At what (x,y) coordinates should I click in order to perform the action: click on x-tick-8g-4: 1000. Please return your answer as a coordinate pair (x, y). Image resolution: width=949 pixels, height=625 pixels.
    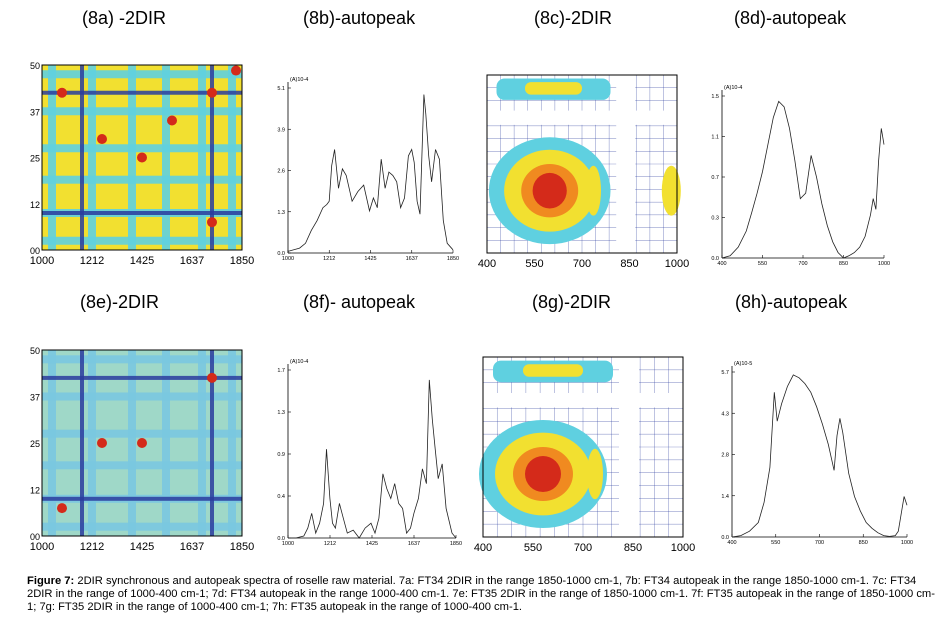
    Looking at the image, I should click on (683, 548).